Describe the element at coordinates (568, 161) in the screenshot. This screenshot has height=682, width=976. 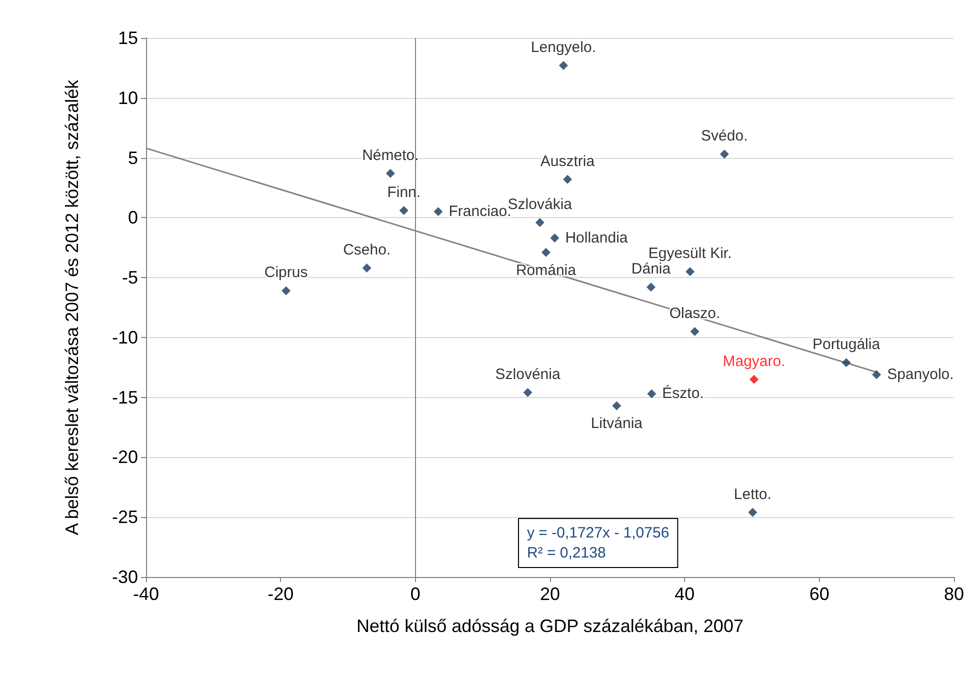
I see `data-label: Ausztria` at that location.